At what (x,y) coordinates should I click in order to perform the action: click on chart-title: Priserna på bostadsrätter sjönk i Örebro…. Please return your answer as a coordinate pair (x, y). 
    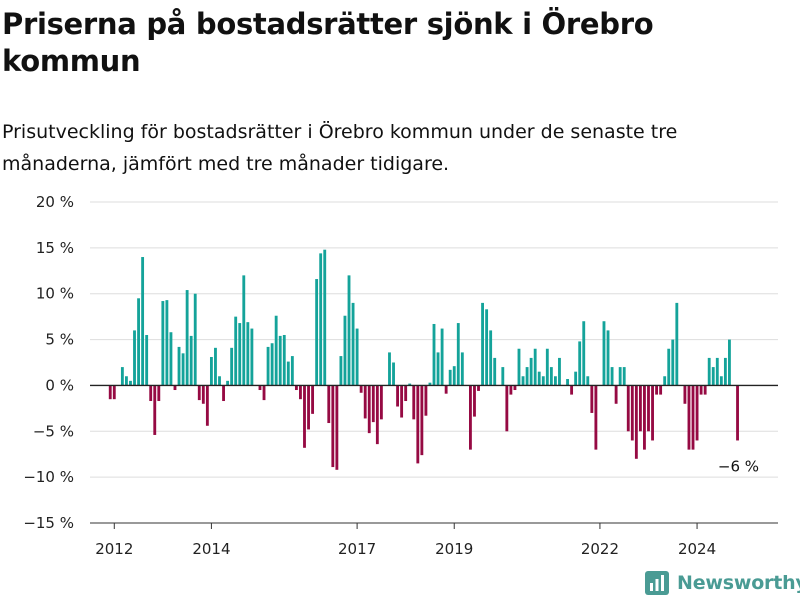
    Looking at the image, I should click on (328, 42).